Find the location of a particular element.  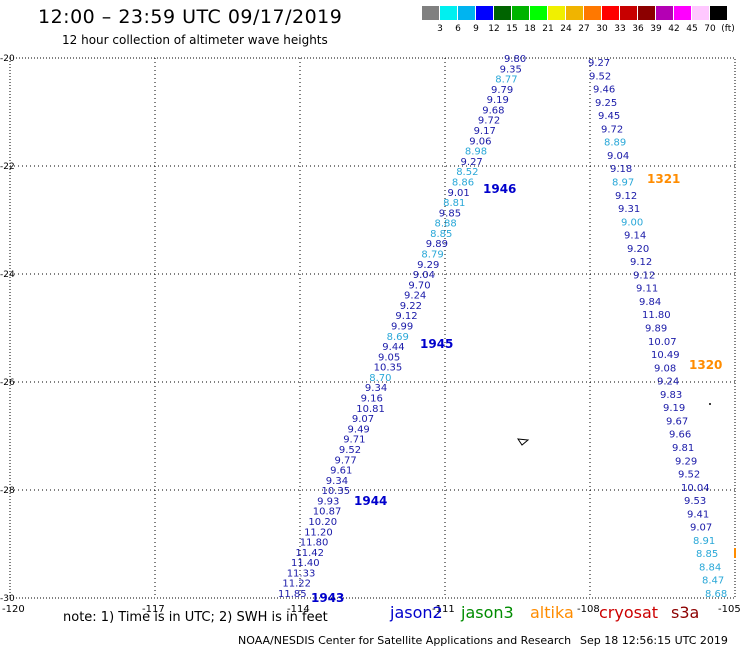

swh-value: 8.86 is located at coordinates (463, 182).